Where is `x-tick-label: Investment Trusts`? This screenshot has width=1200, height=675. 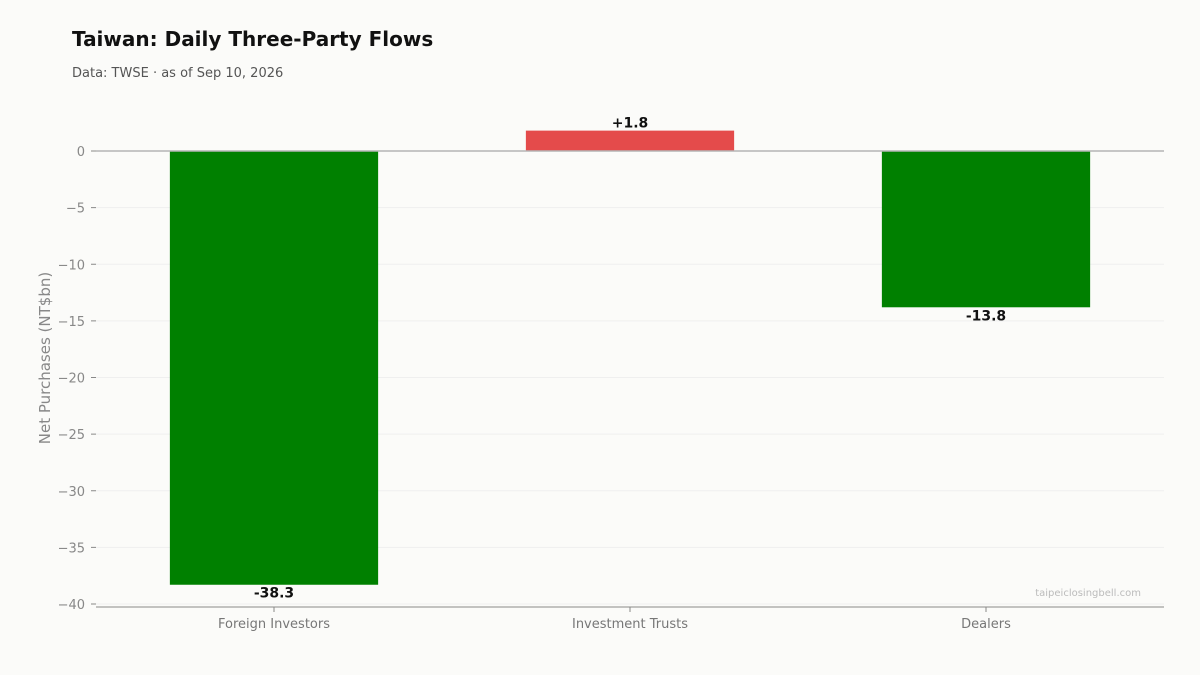
x-tick-label: Investment Trusts is located at coordinates (630, 624).